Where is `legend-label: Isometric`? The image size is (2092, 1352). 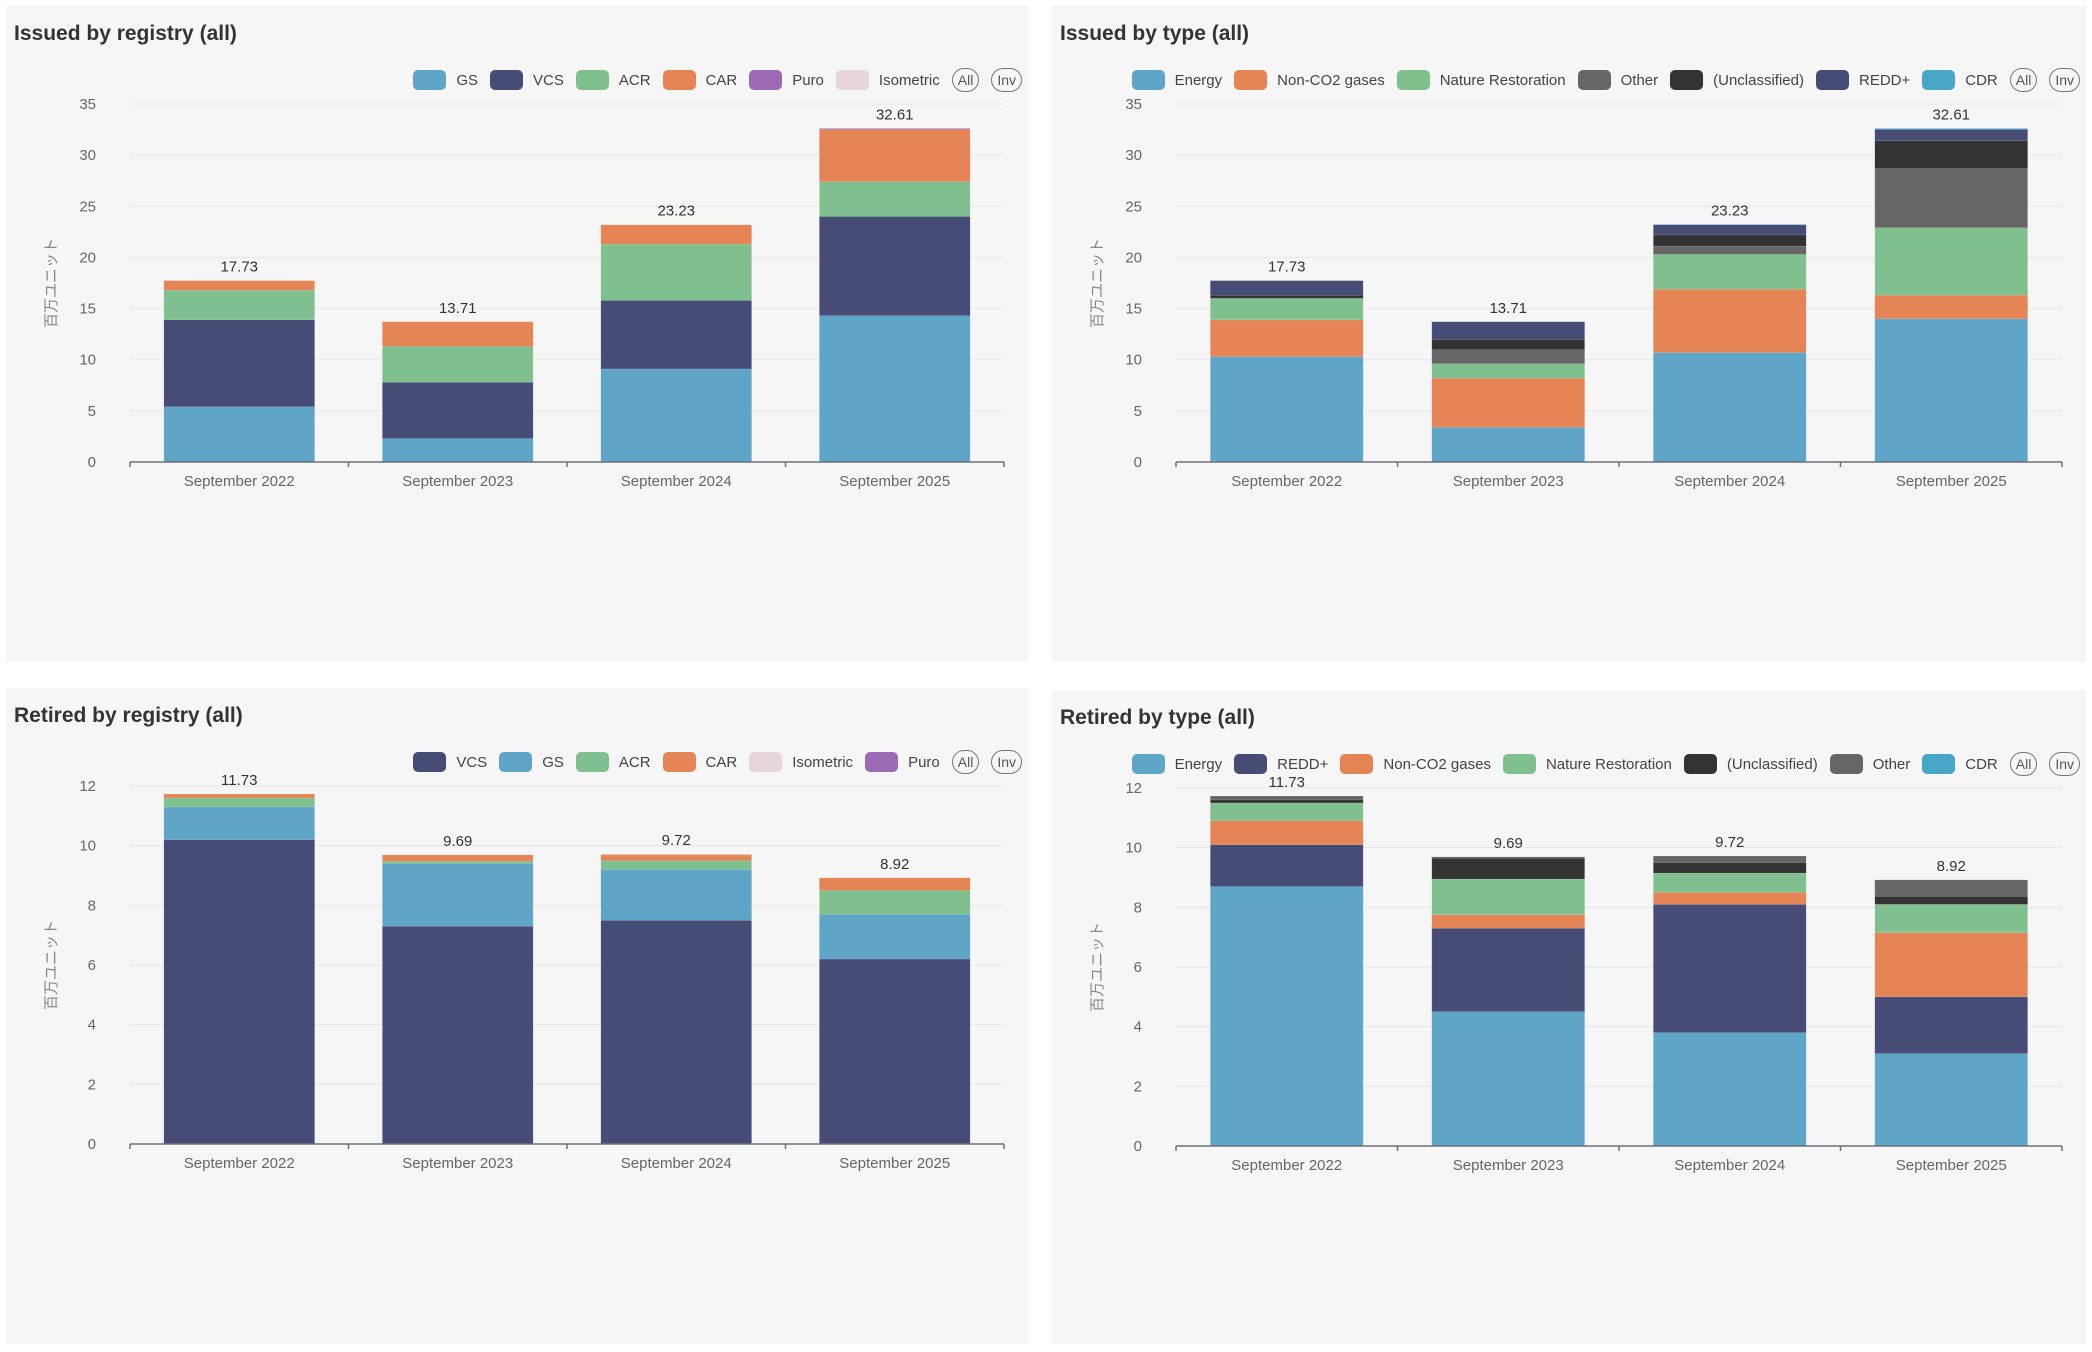
legend-label: Isometric is located at coordinates (909, 80).